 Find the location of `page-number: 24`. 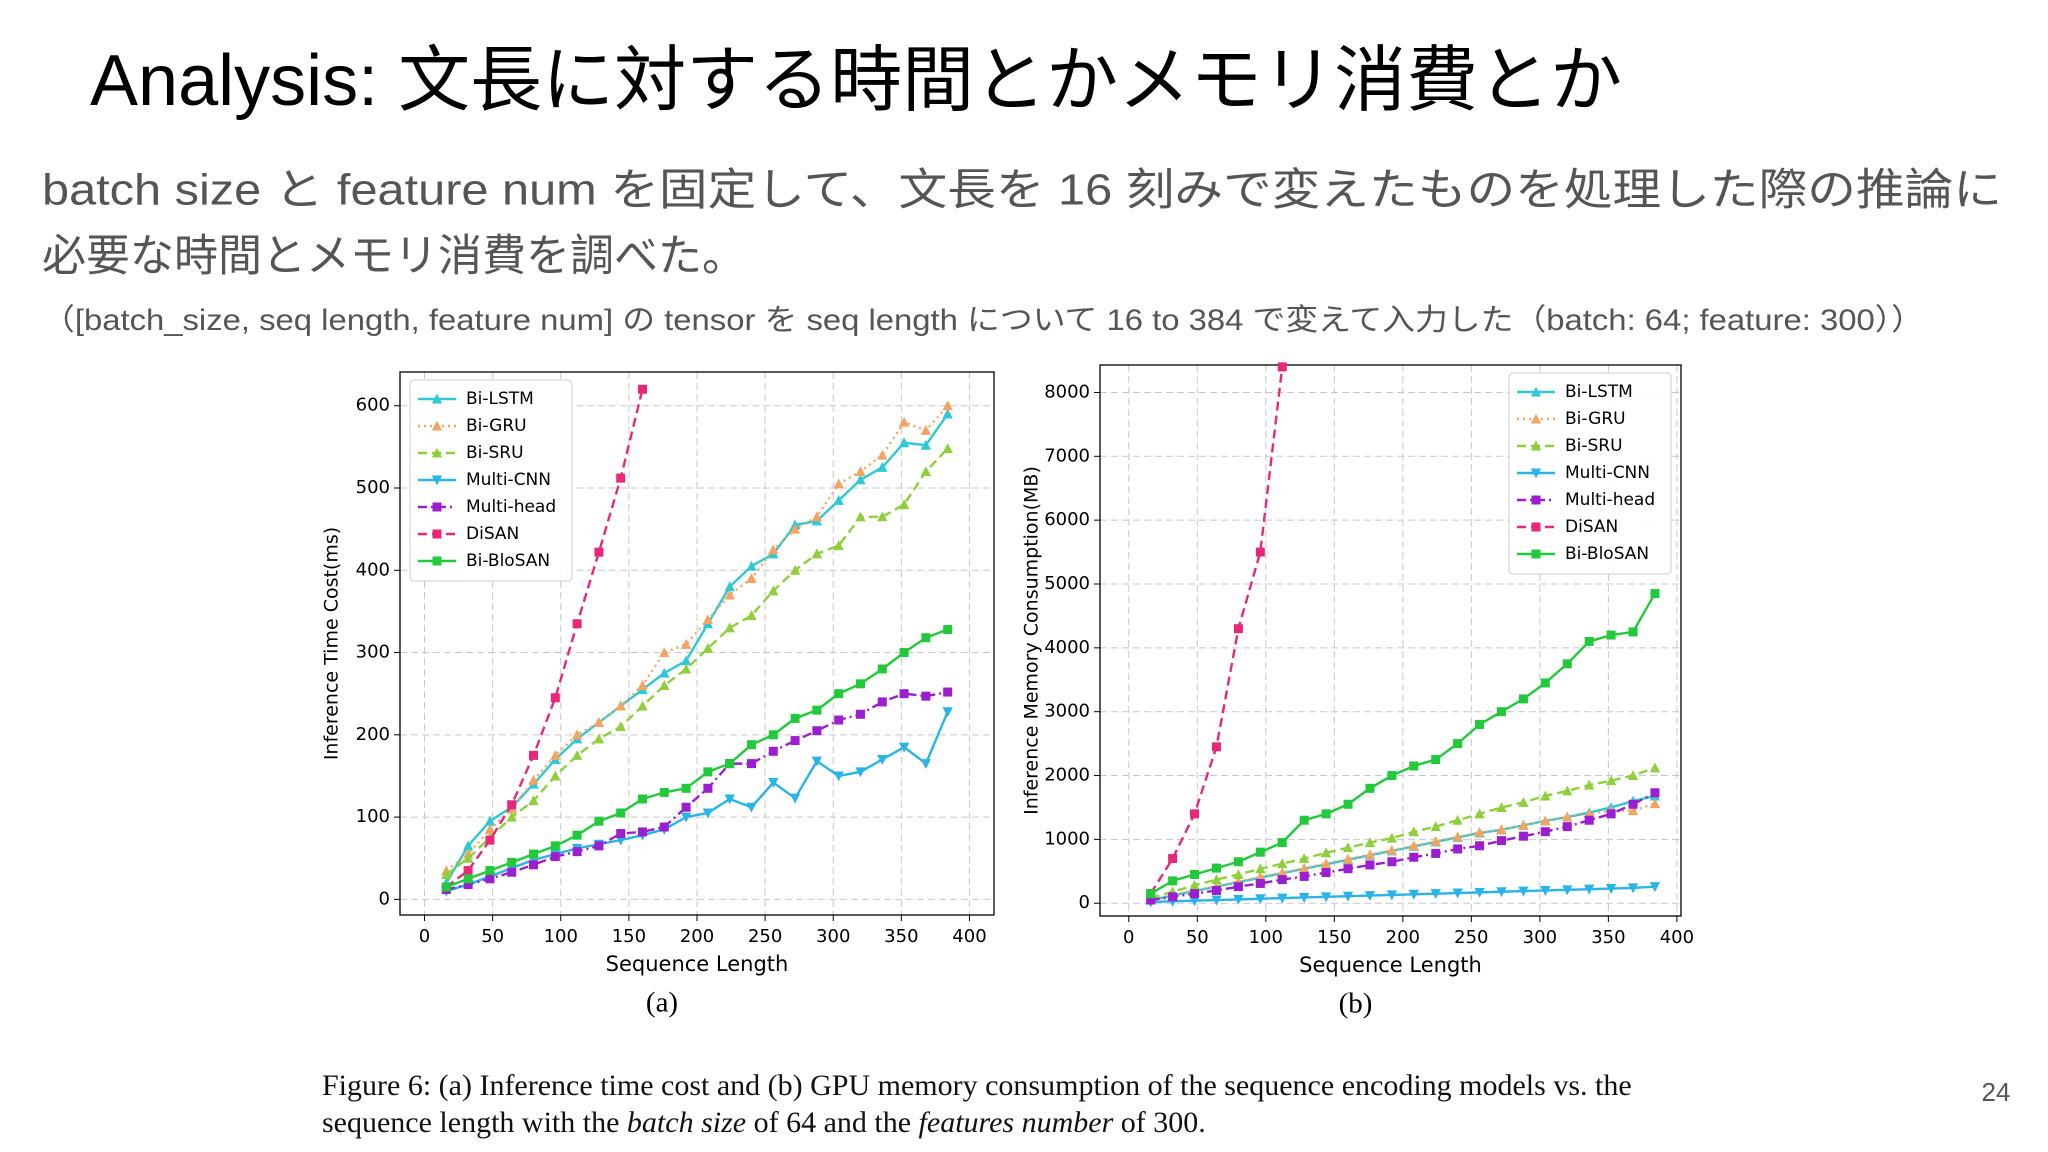

page-number: 24 is located at coordinates (1996, 1092).